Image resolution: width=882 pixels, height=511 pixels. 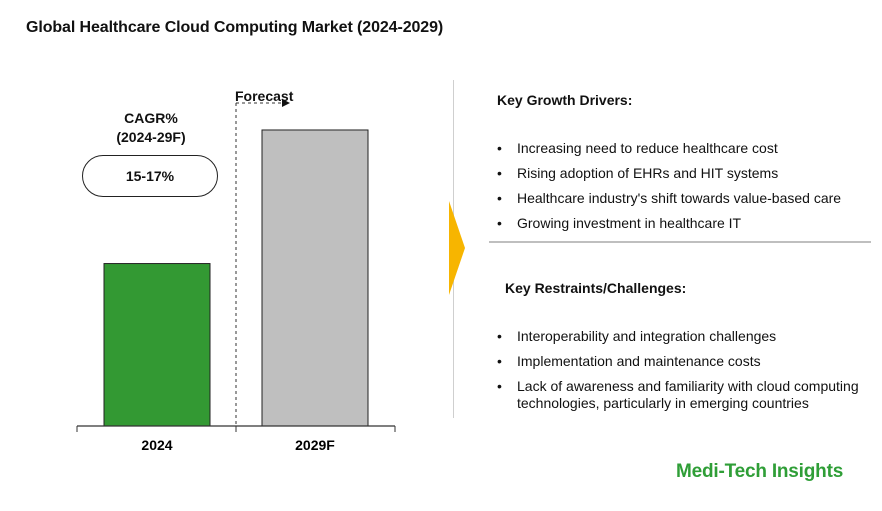 What do you see at coordinates (596, 288) in the screenshot?
I see `restraints-heading: Key Restraints/Challenges:` at bounding box center [596, 288].